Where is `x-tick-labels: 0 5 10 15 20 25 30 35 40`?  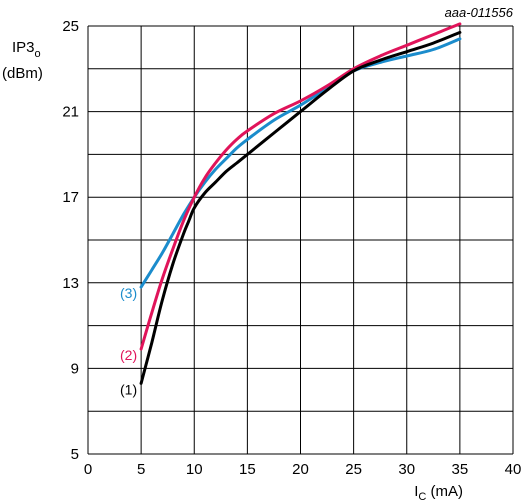
x-tick-labels: 0 5 10 15 20 25 30 35 40 is located at coordinates (303, 469).